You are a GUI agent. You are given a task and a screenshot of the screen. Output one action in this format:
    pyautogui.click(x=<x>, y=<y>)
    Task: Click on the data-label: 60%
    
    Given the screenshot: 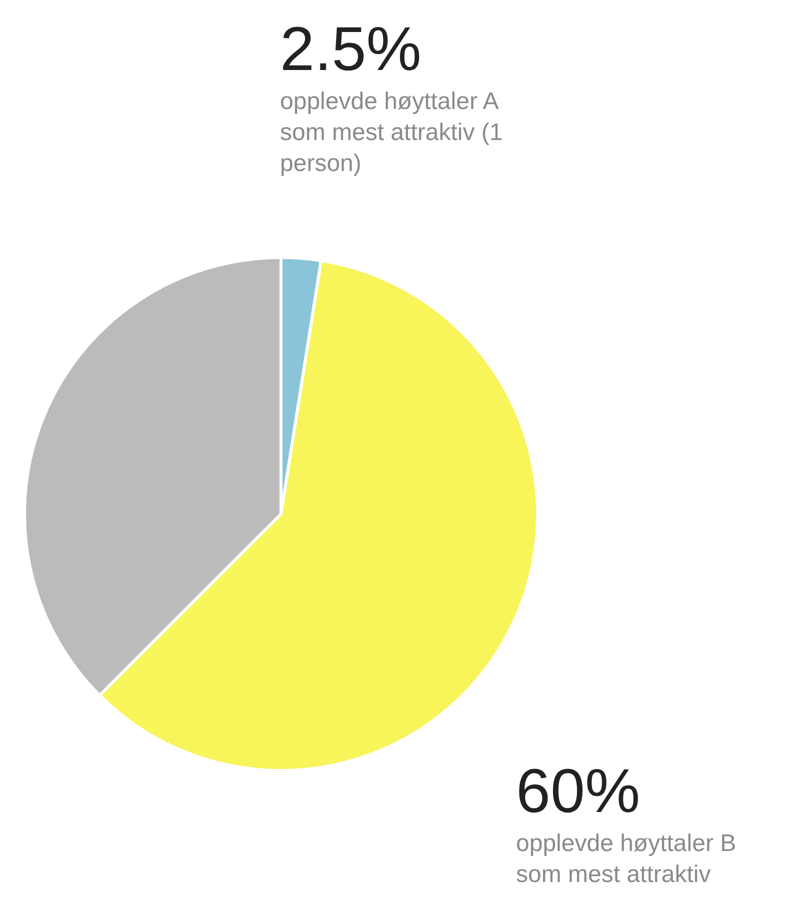 What is the action you would take?
    pyautogui.click(x=579, y=792)
    